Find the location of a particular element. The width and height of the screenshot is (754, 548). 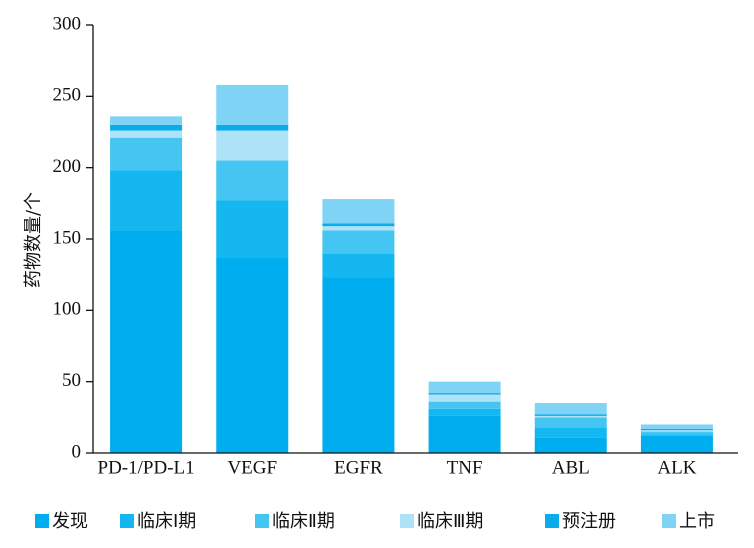

x-tick-label: EGFR is located at coordinates (358, 467).